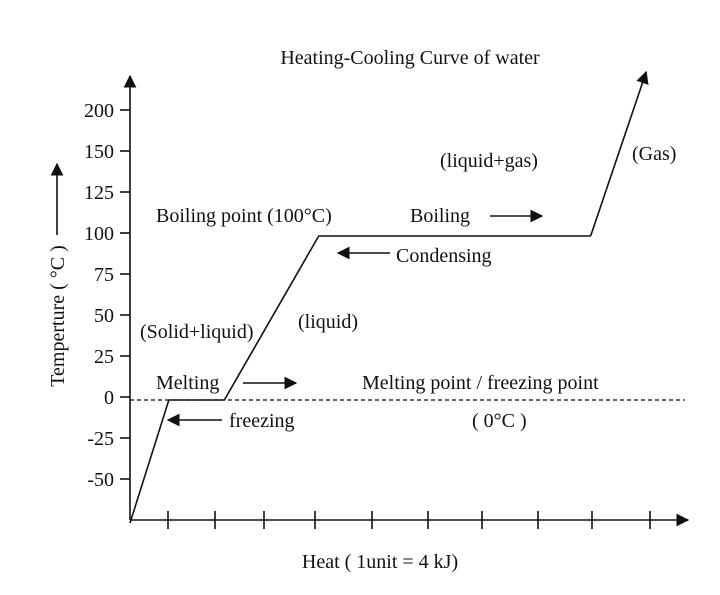 The image size is (720, 595). Describe the element at coordinates (328, 322) in the screenshot. I see `annotation-liquid: (liquid)` at that location.